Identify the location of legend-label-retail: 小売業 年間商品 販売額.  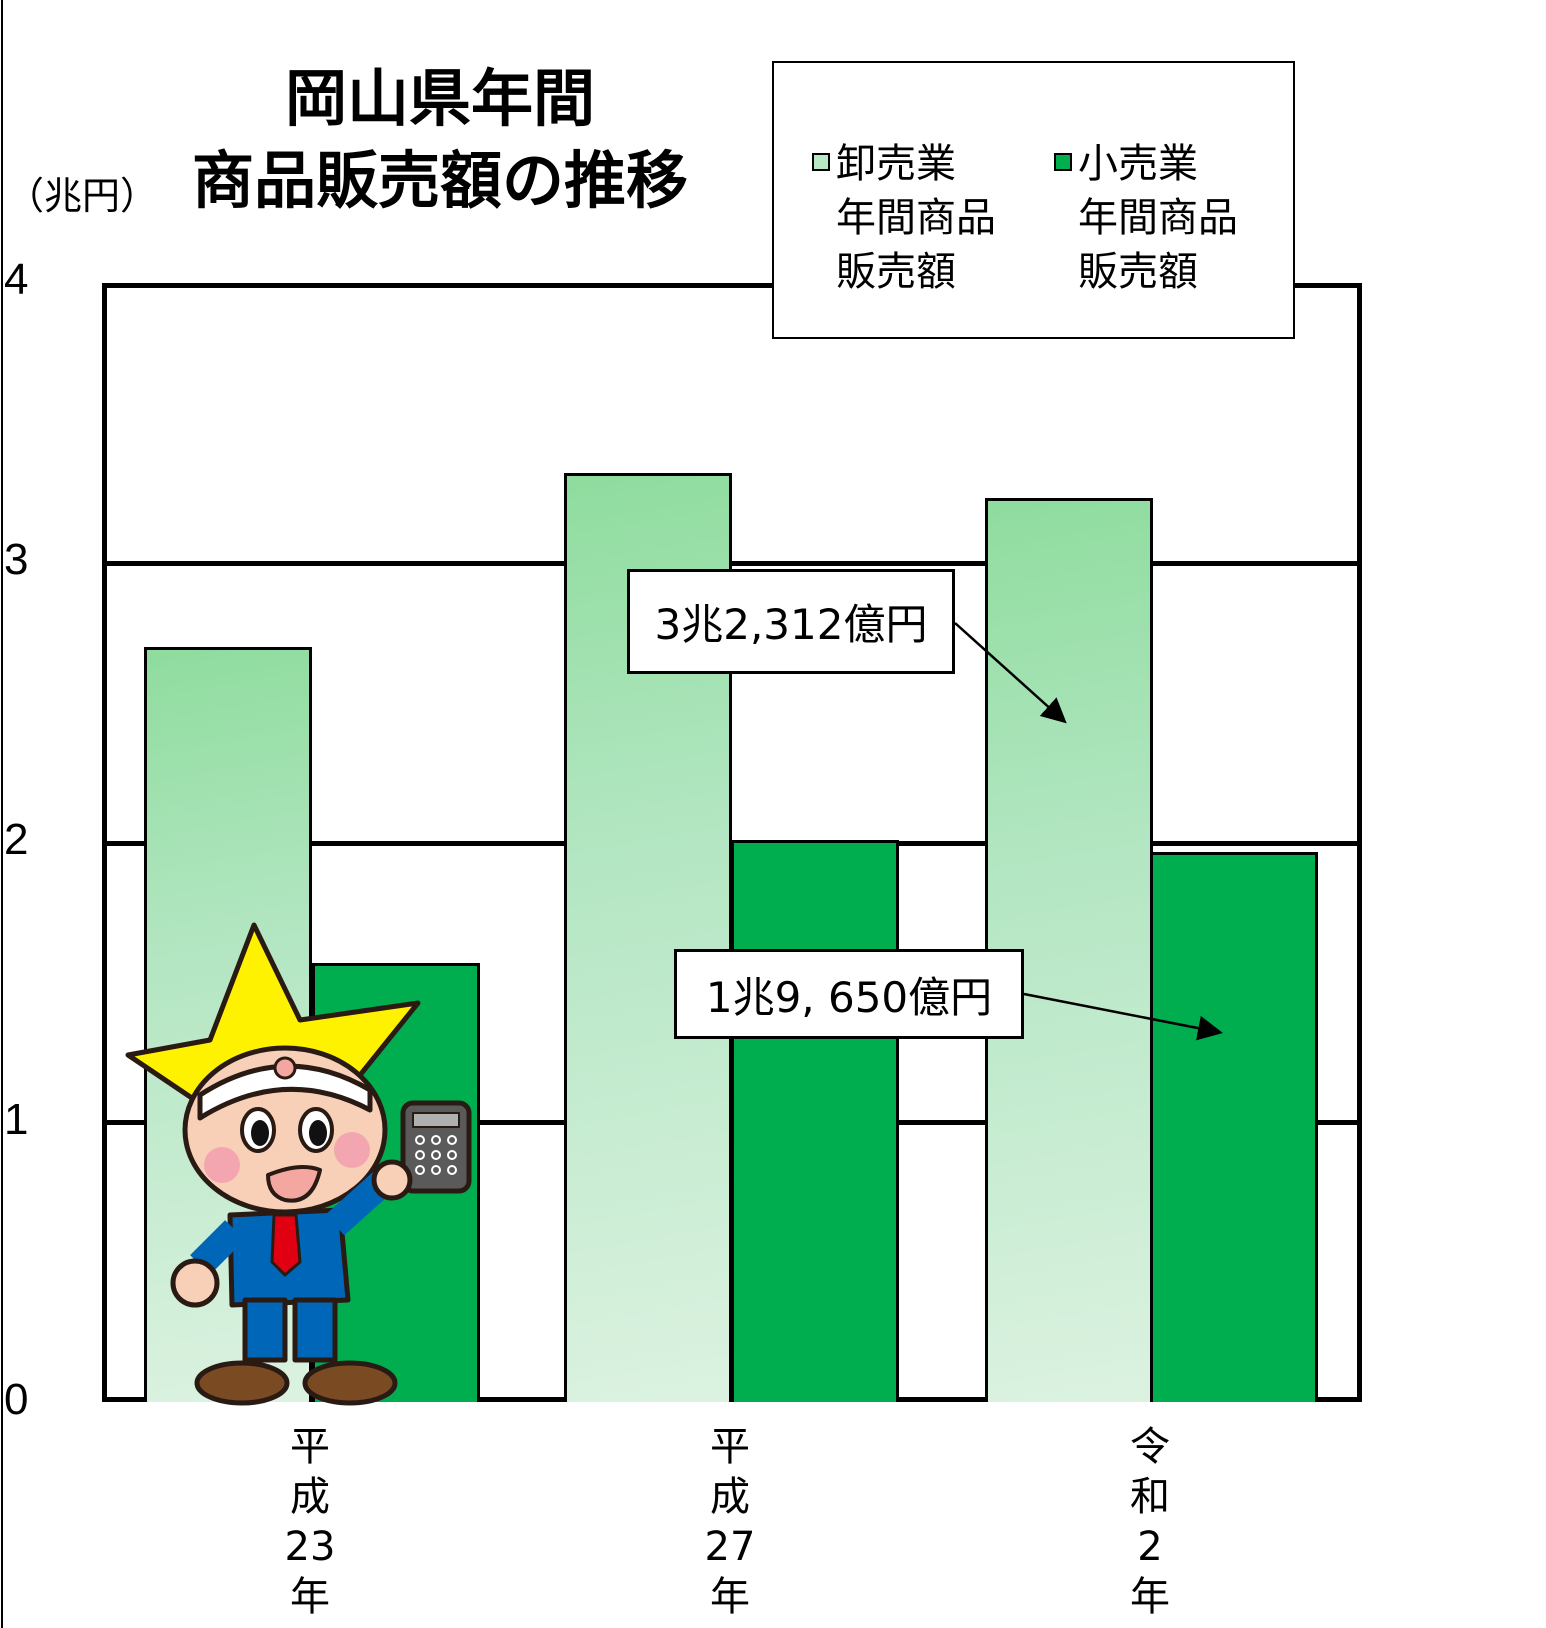
(1158, 218).